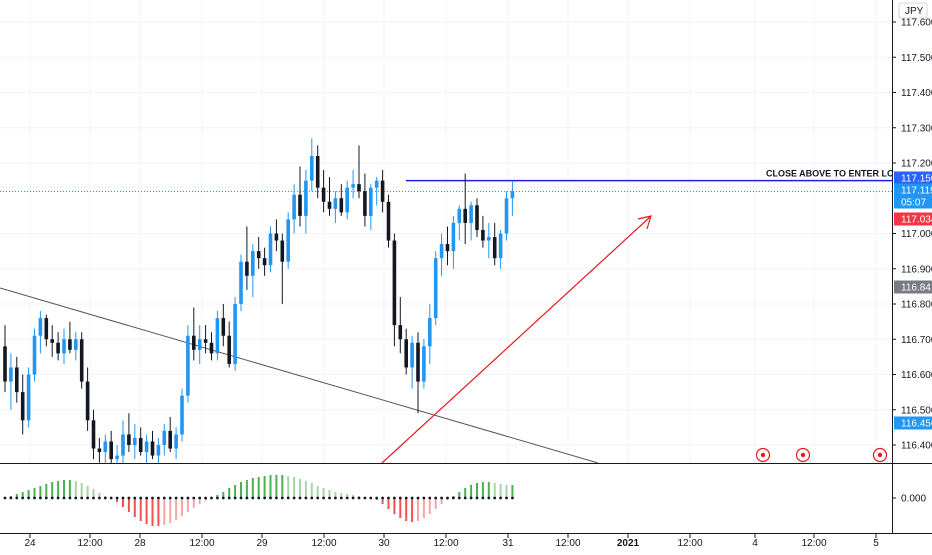 The image size is (932, 555). What do you see at coordinates (508, 543) in the screenshot?
I see `x-tick-label: 31` at bounding box center [508, 543].